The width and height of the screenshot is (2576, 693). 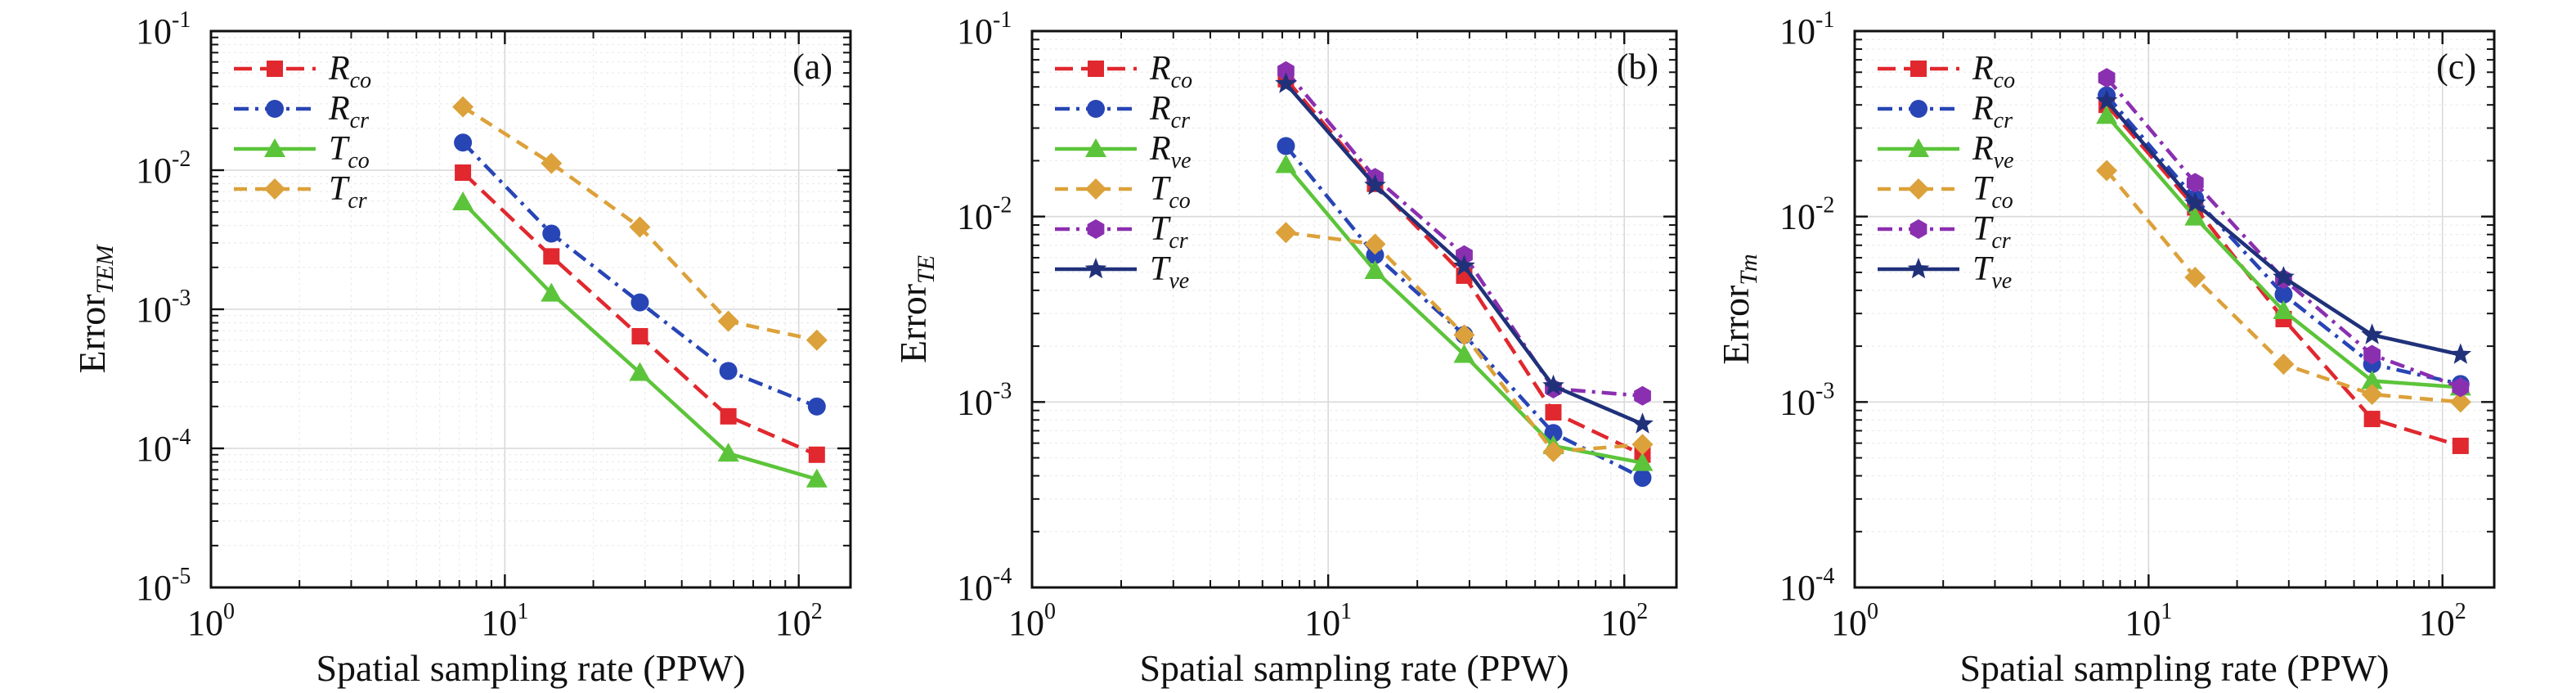 What do you see at coordinates (164, 586) in the screenshot?
I see `y-tick-label: 10⁻⁵` at bounding box center [164, 586].